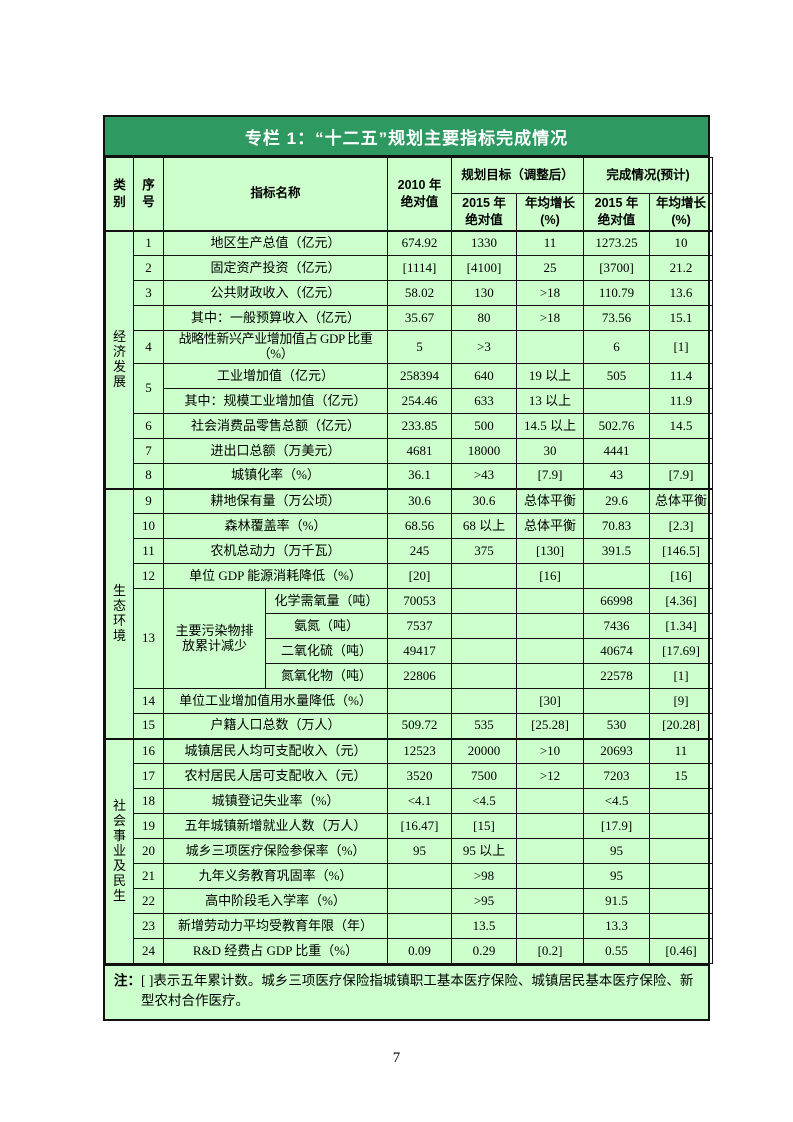 The image size is (793, 1122). What do you see at coordinates (484, 726) in the screenshot?
I see `table-cell: 535` at bounding box center [484, 726].